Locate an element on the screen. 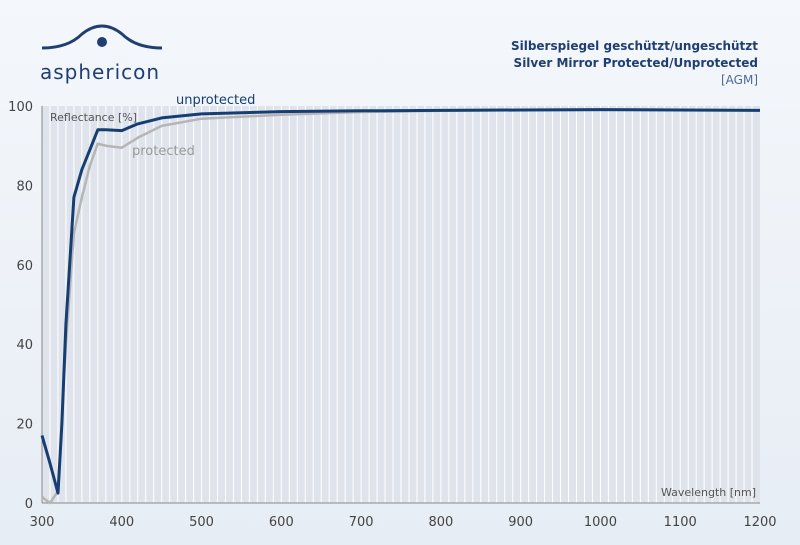 The image size is (800, 545). title-english: Silver Mirror Protected/Unprotected is located at coordinates (635, 63).